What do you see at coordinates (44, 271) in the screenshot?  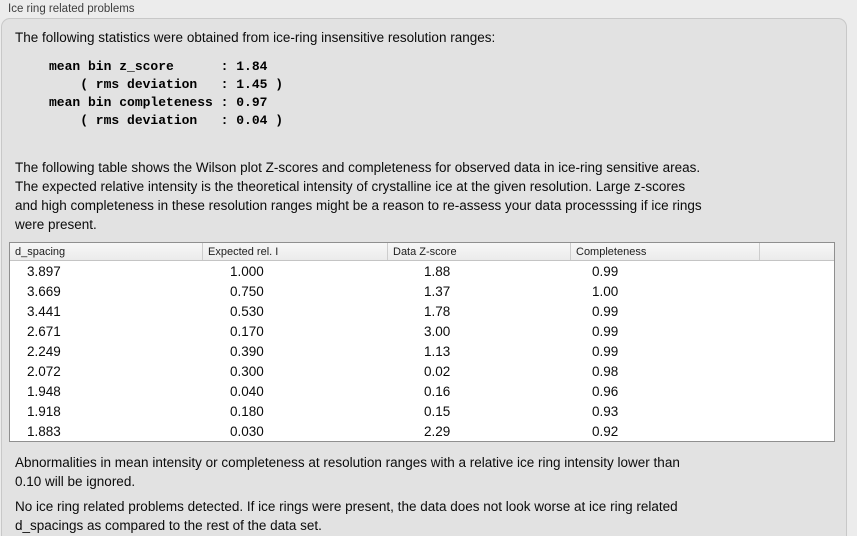 I see `table-cell: 3.897` at bounding box center [44, 271].